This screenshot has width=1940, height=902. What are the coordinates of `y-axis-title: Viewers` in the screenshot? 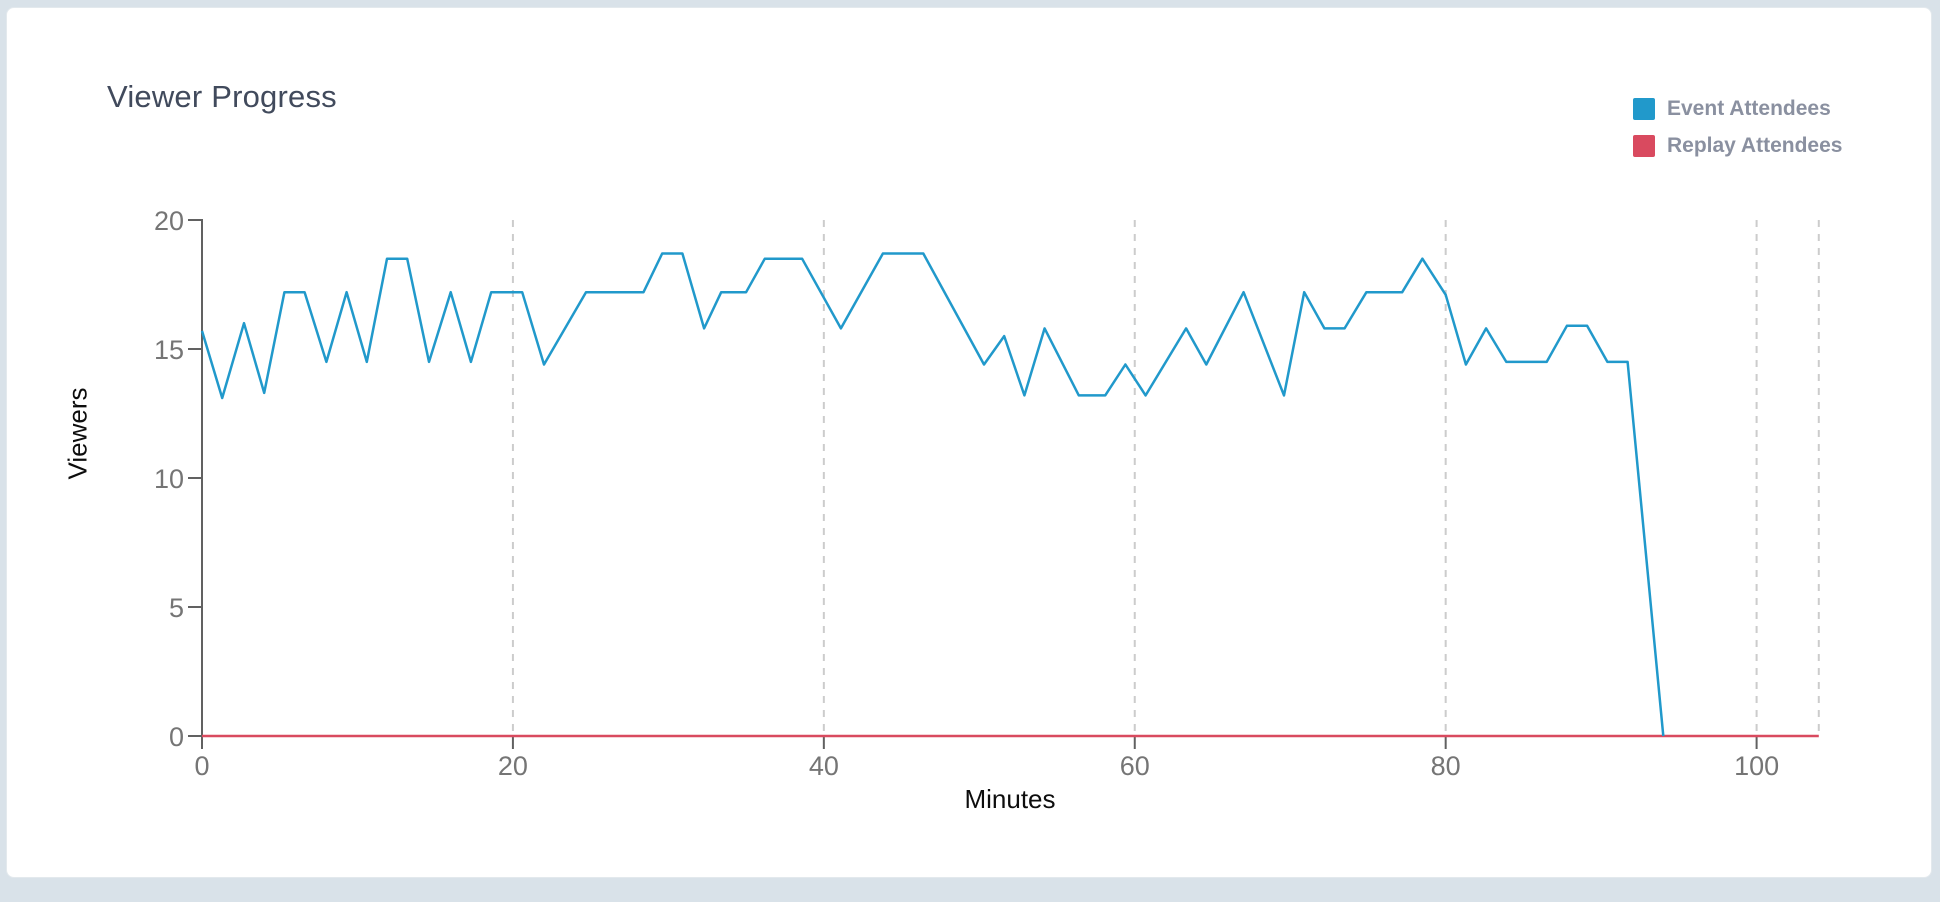 It's located at (77, 433).